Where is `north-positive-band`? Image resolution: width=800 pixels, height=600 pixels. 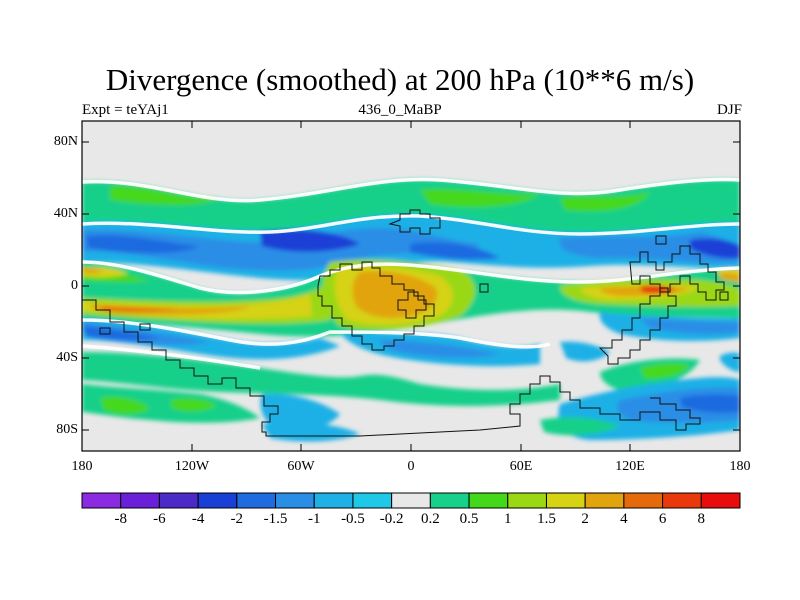 north-positive-band is located at coordinates (411, 213).